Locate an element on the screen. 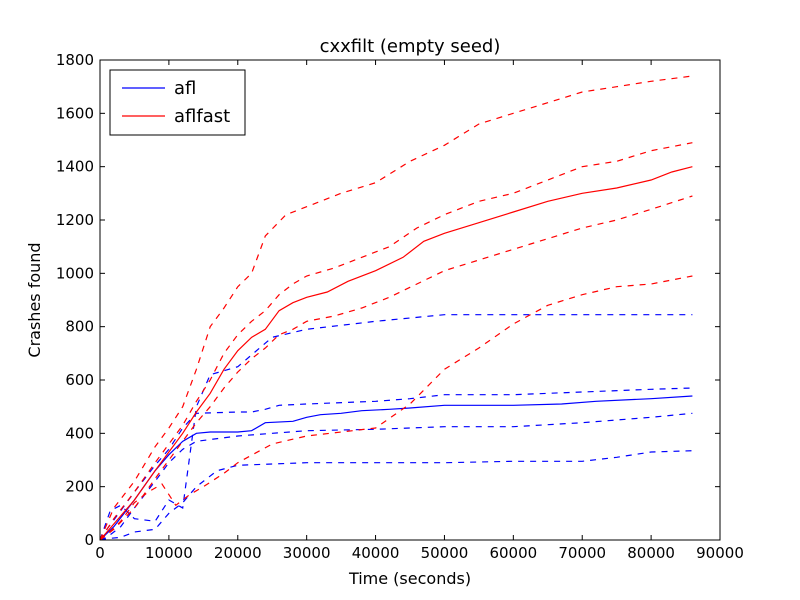 This screenshot has width=800, height=600. x-tick-label: 60000 is located at coordinates (513, 553).